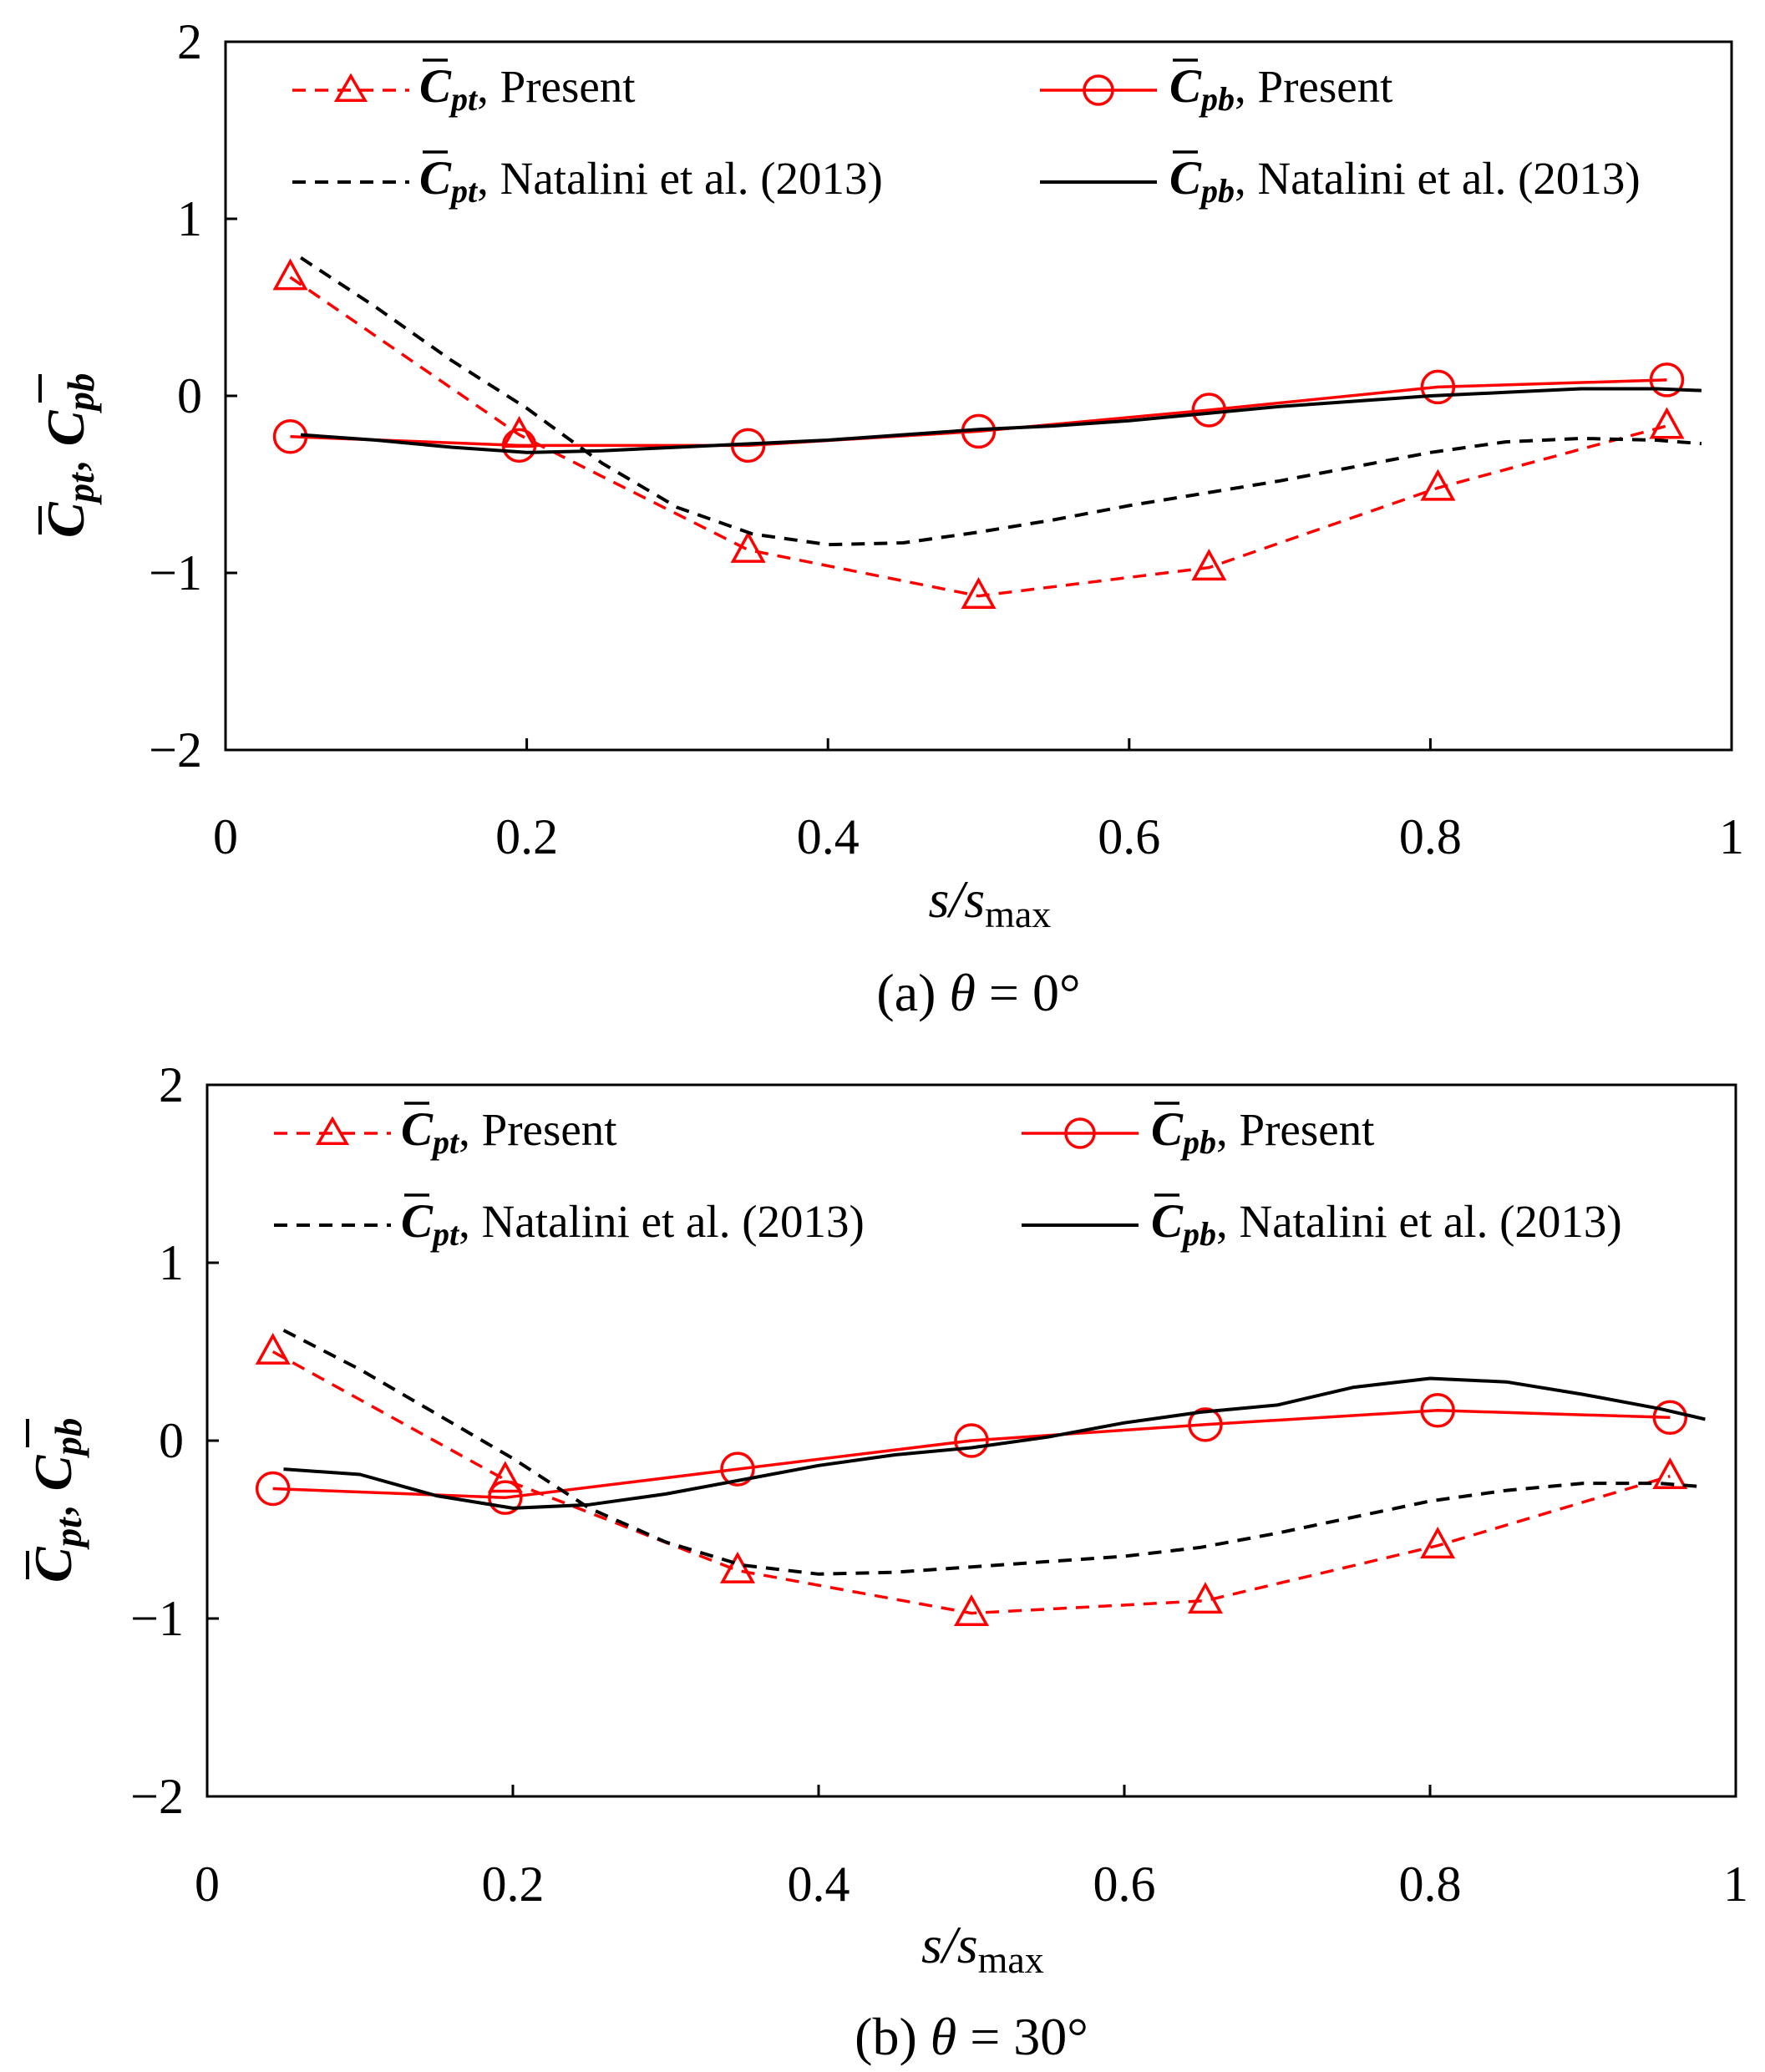  I want to click on x-tick-label: 1, so click(1732, 836).